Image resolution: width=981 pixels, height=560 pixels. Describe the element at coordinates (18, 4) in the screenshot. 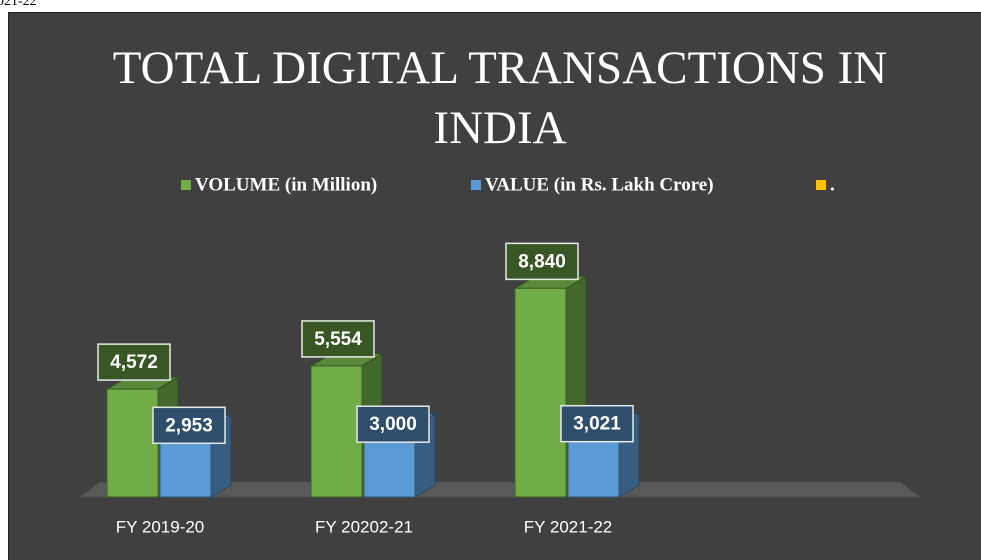

I see `cropped-caption: 021-22` at that location.